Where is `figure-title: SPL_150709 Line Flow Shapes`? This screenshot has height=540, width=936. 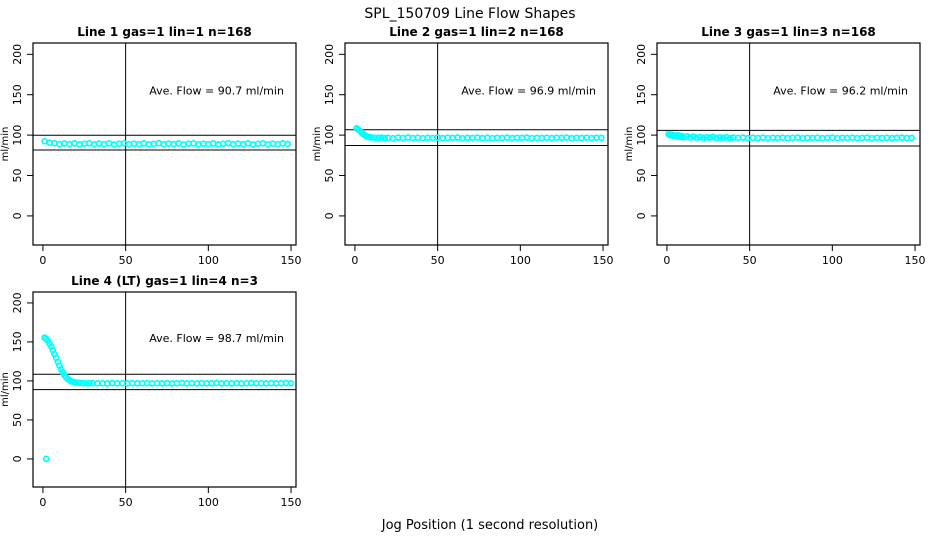
figure-title: SPL_150709 Line Flow Shapes is located at coordinates (469, 14).